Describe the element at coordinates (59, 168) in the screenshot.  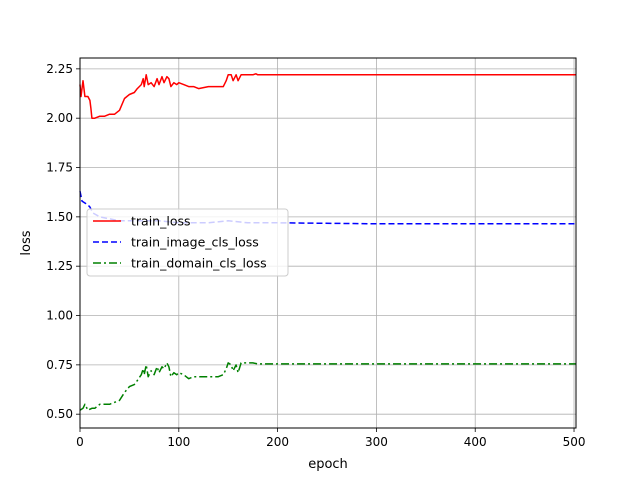
I see `y-tick-label: 1.75` at that location.